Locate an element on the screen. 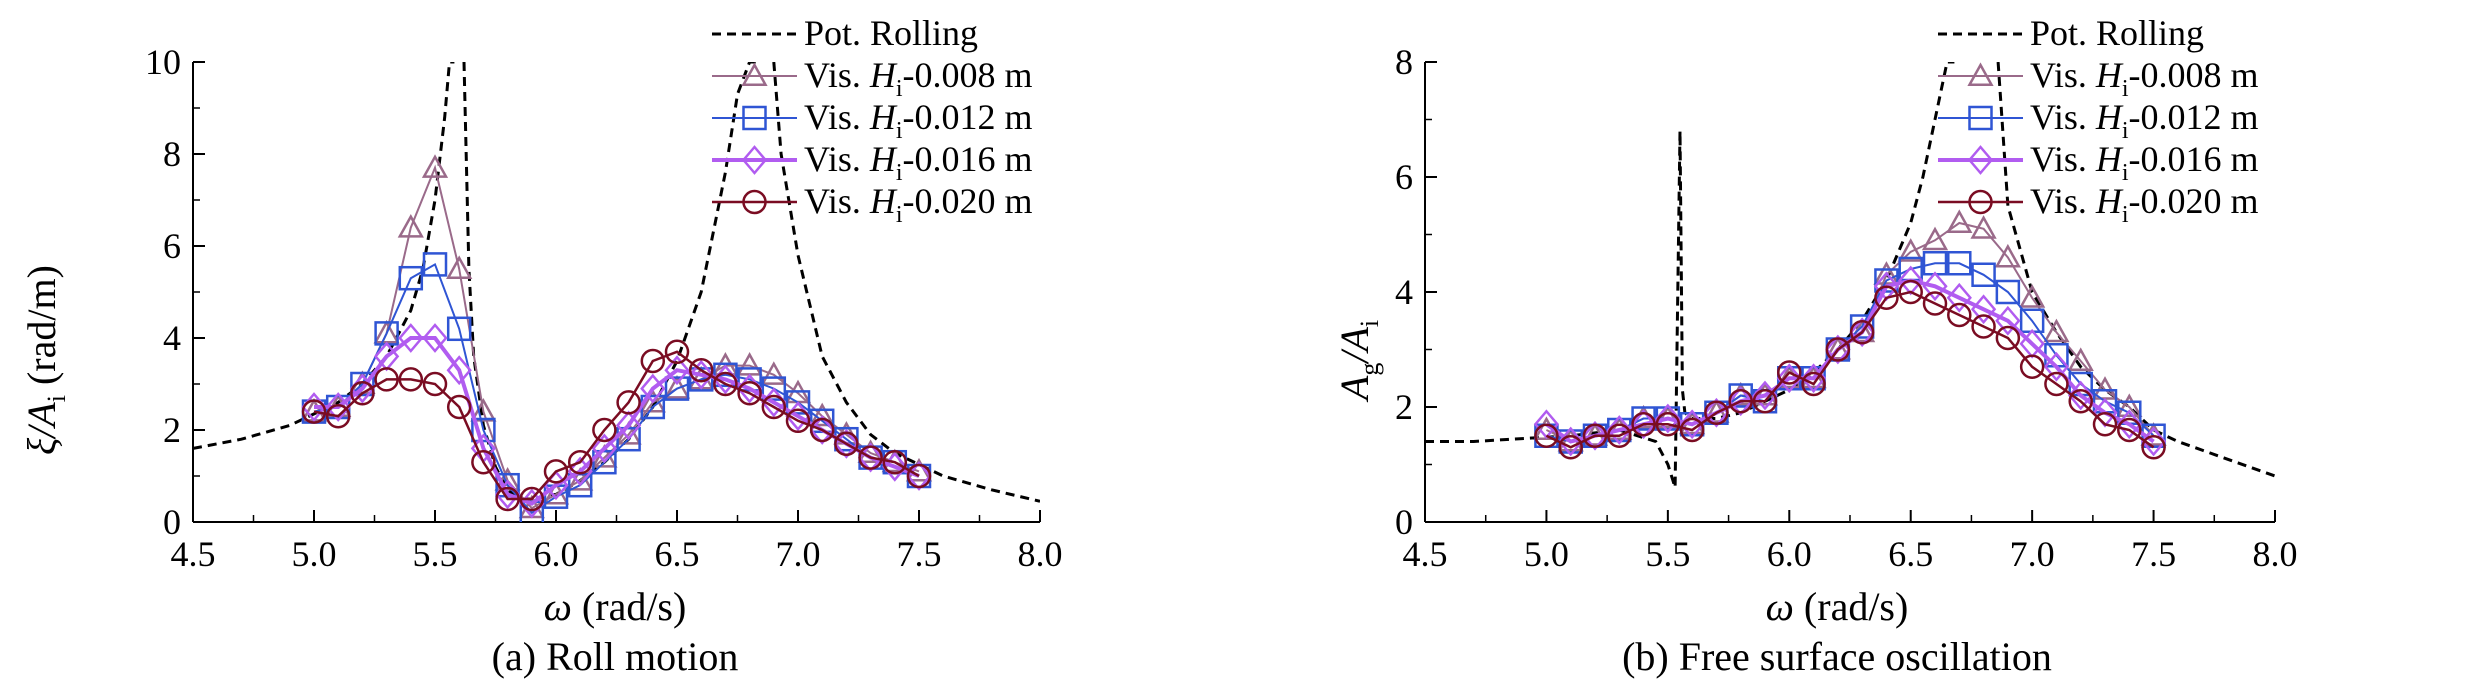 The width and height of the screenshot is (2481, 690). y-tick-label: 10 is located at coordinates (163, 62).